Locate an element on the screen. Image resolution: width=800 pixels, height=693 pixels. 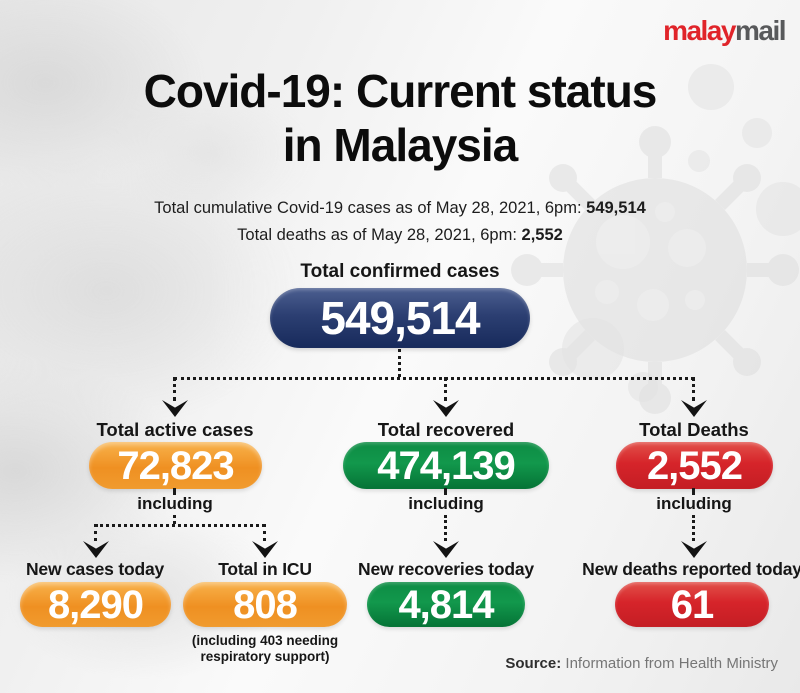
new-cases-today-pill: 8,290 is located at coordinates (95, 604).